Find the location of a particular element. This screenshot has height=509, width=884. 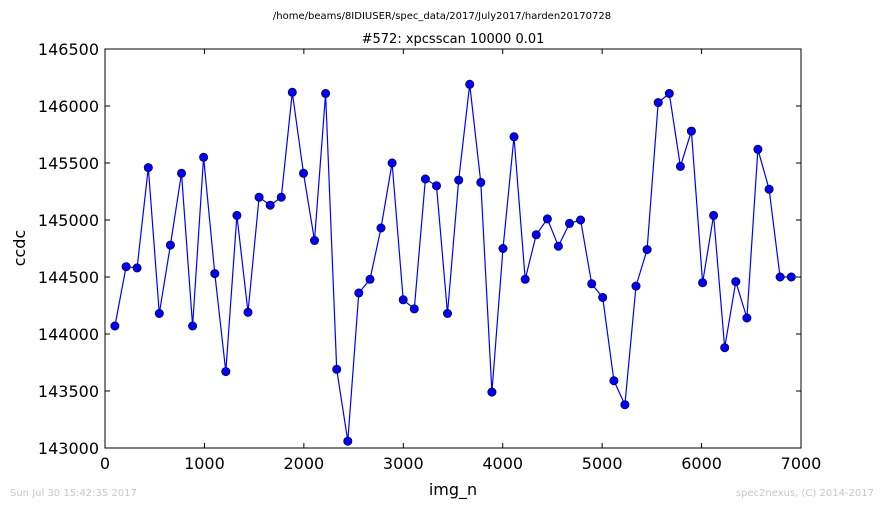

chart-title: #572: xpcsscan 10000 0.01 is located at coordinates (453, 39).